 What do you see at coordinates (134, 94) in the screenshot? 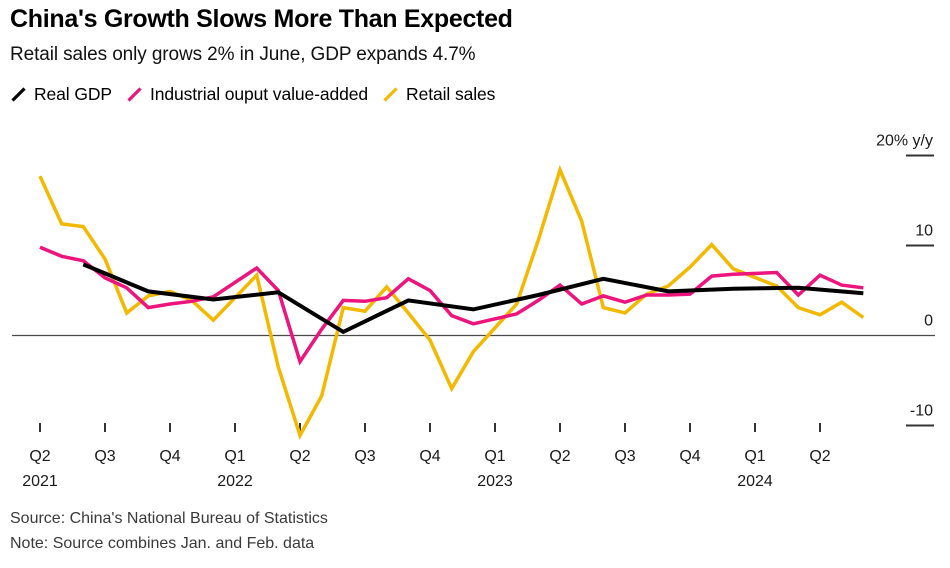
I see `industrial-output-line-icon` at bounding box center [134, 94].